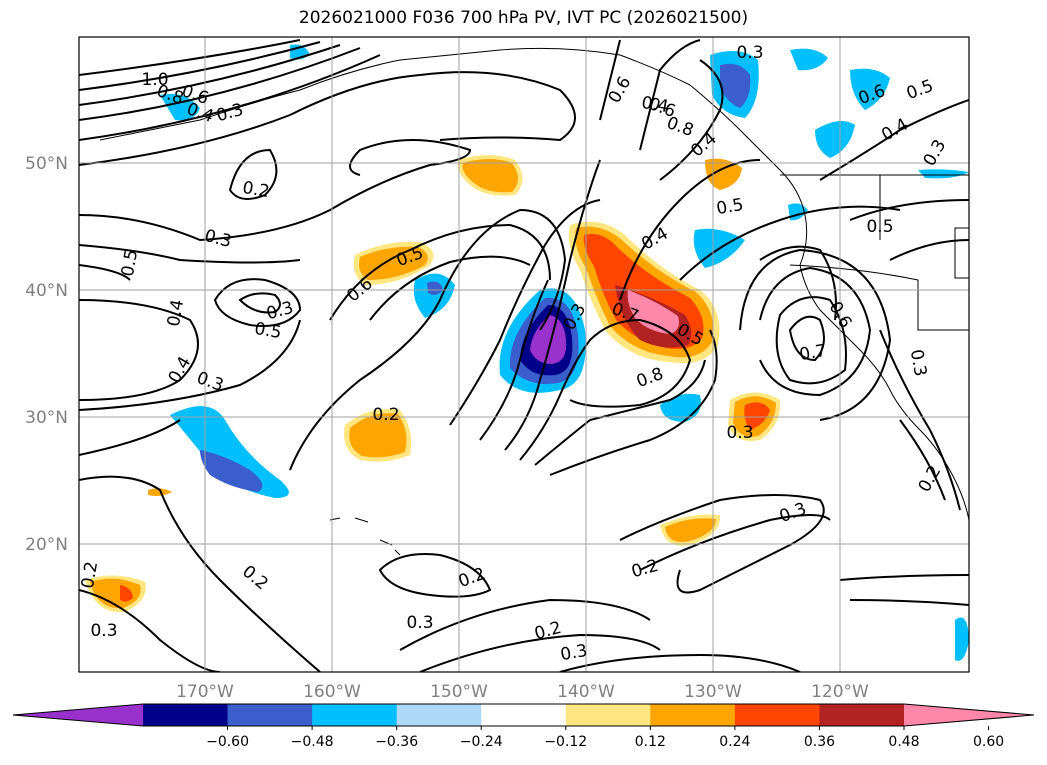 This screenshot has width=1047, height=765. I want to click on longitude-labels: 170°W 160°W 150°W 140°W 130°W 120°W, so click(522, 692).